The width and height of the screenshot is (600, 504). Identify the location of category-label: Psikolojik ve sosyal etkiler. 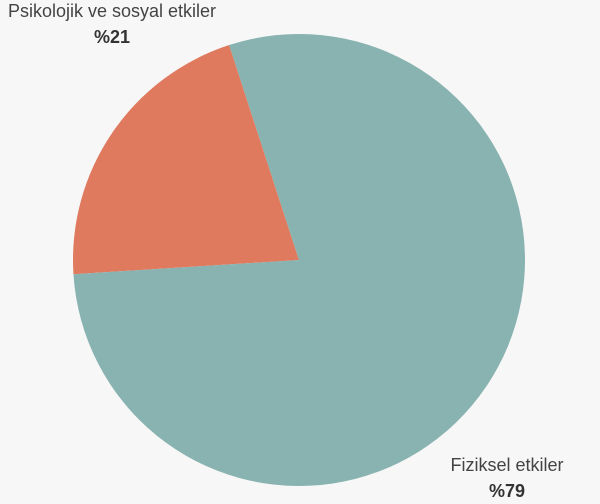
(112, 11).